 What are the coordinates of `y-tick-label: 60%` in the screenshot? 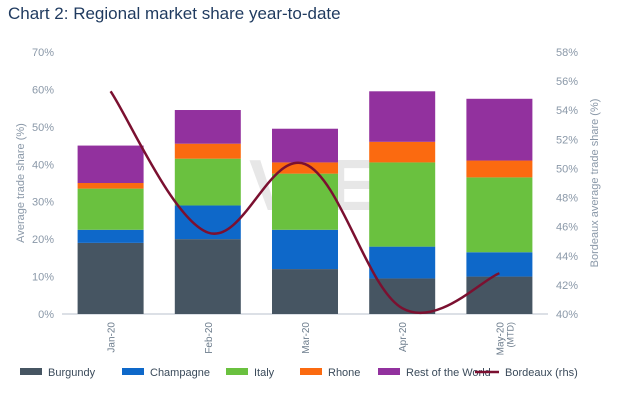 It's located at (43, 90).